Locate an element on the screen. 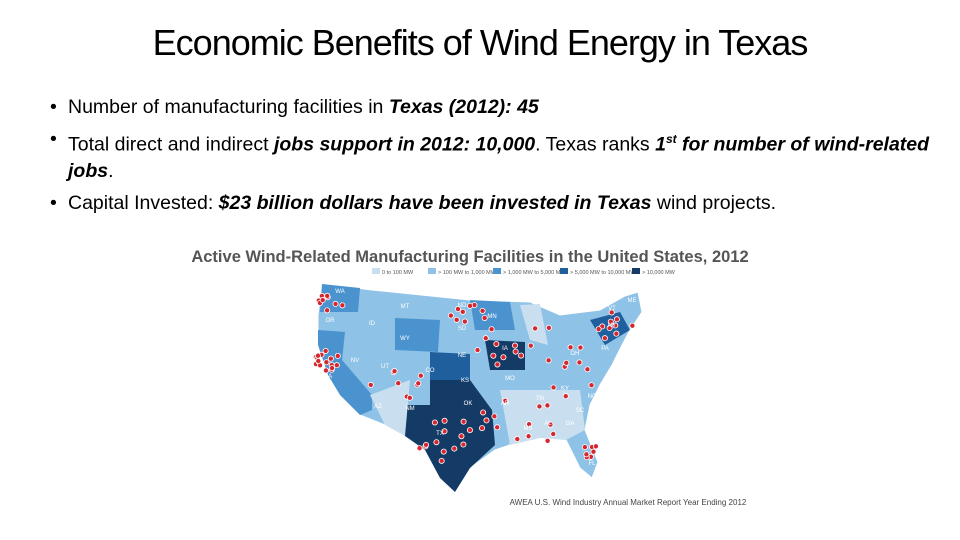  legend-label: 0 to 100 MW is located at coordinates (398, 273).